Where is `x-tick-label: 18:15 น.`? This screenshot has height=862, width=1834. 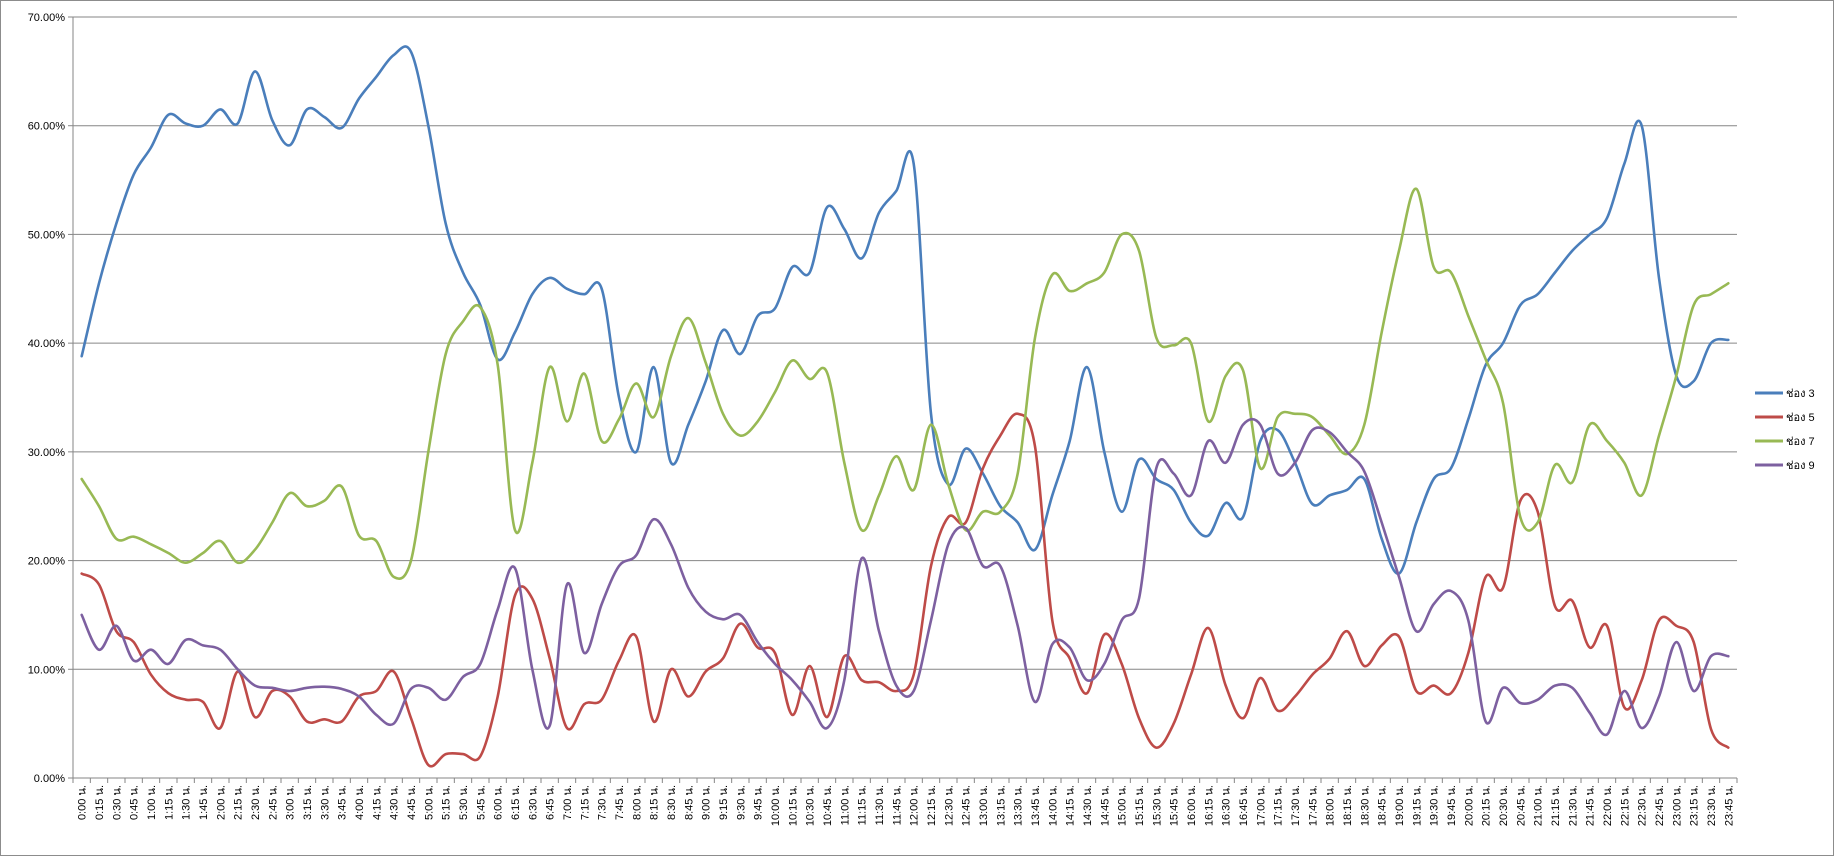
x-tick-label: 18:15 น. is located at coordinates (1348, 805).